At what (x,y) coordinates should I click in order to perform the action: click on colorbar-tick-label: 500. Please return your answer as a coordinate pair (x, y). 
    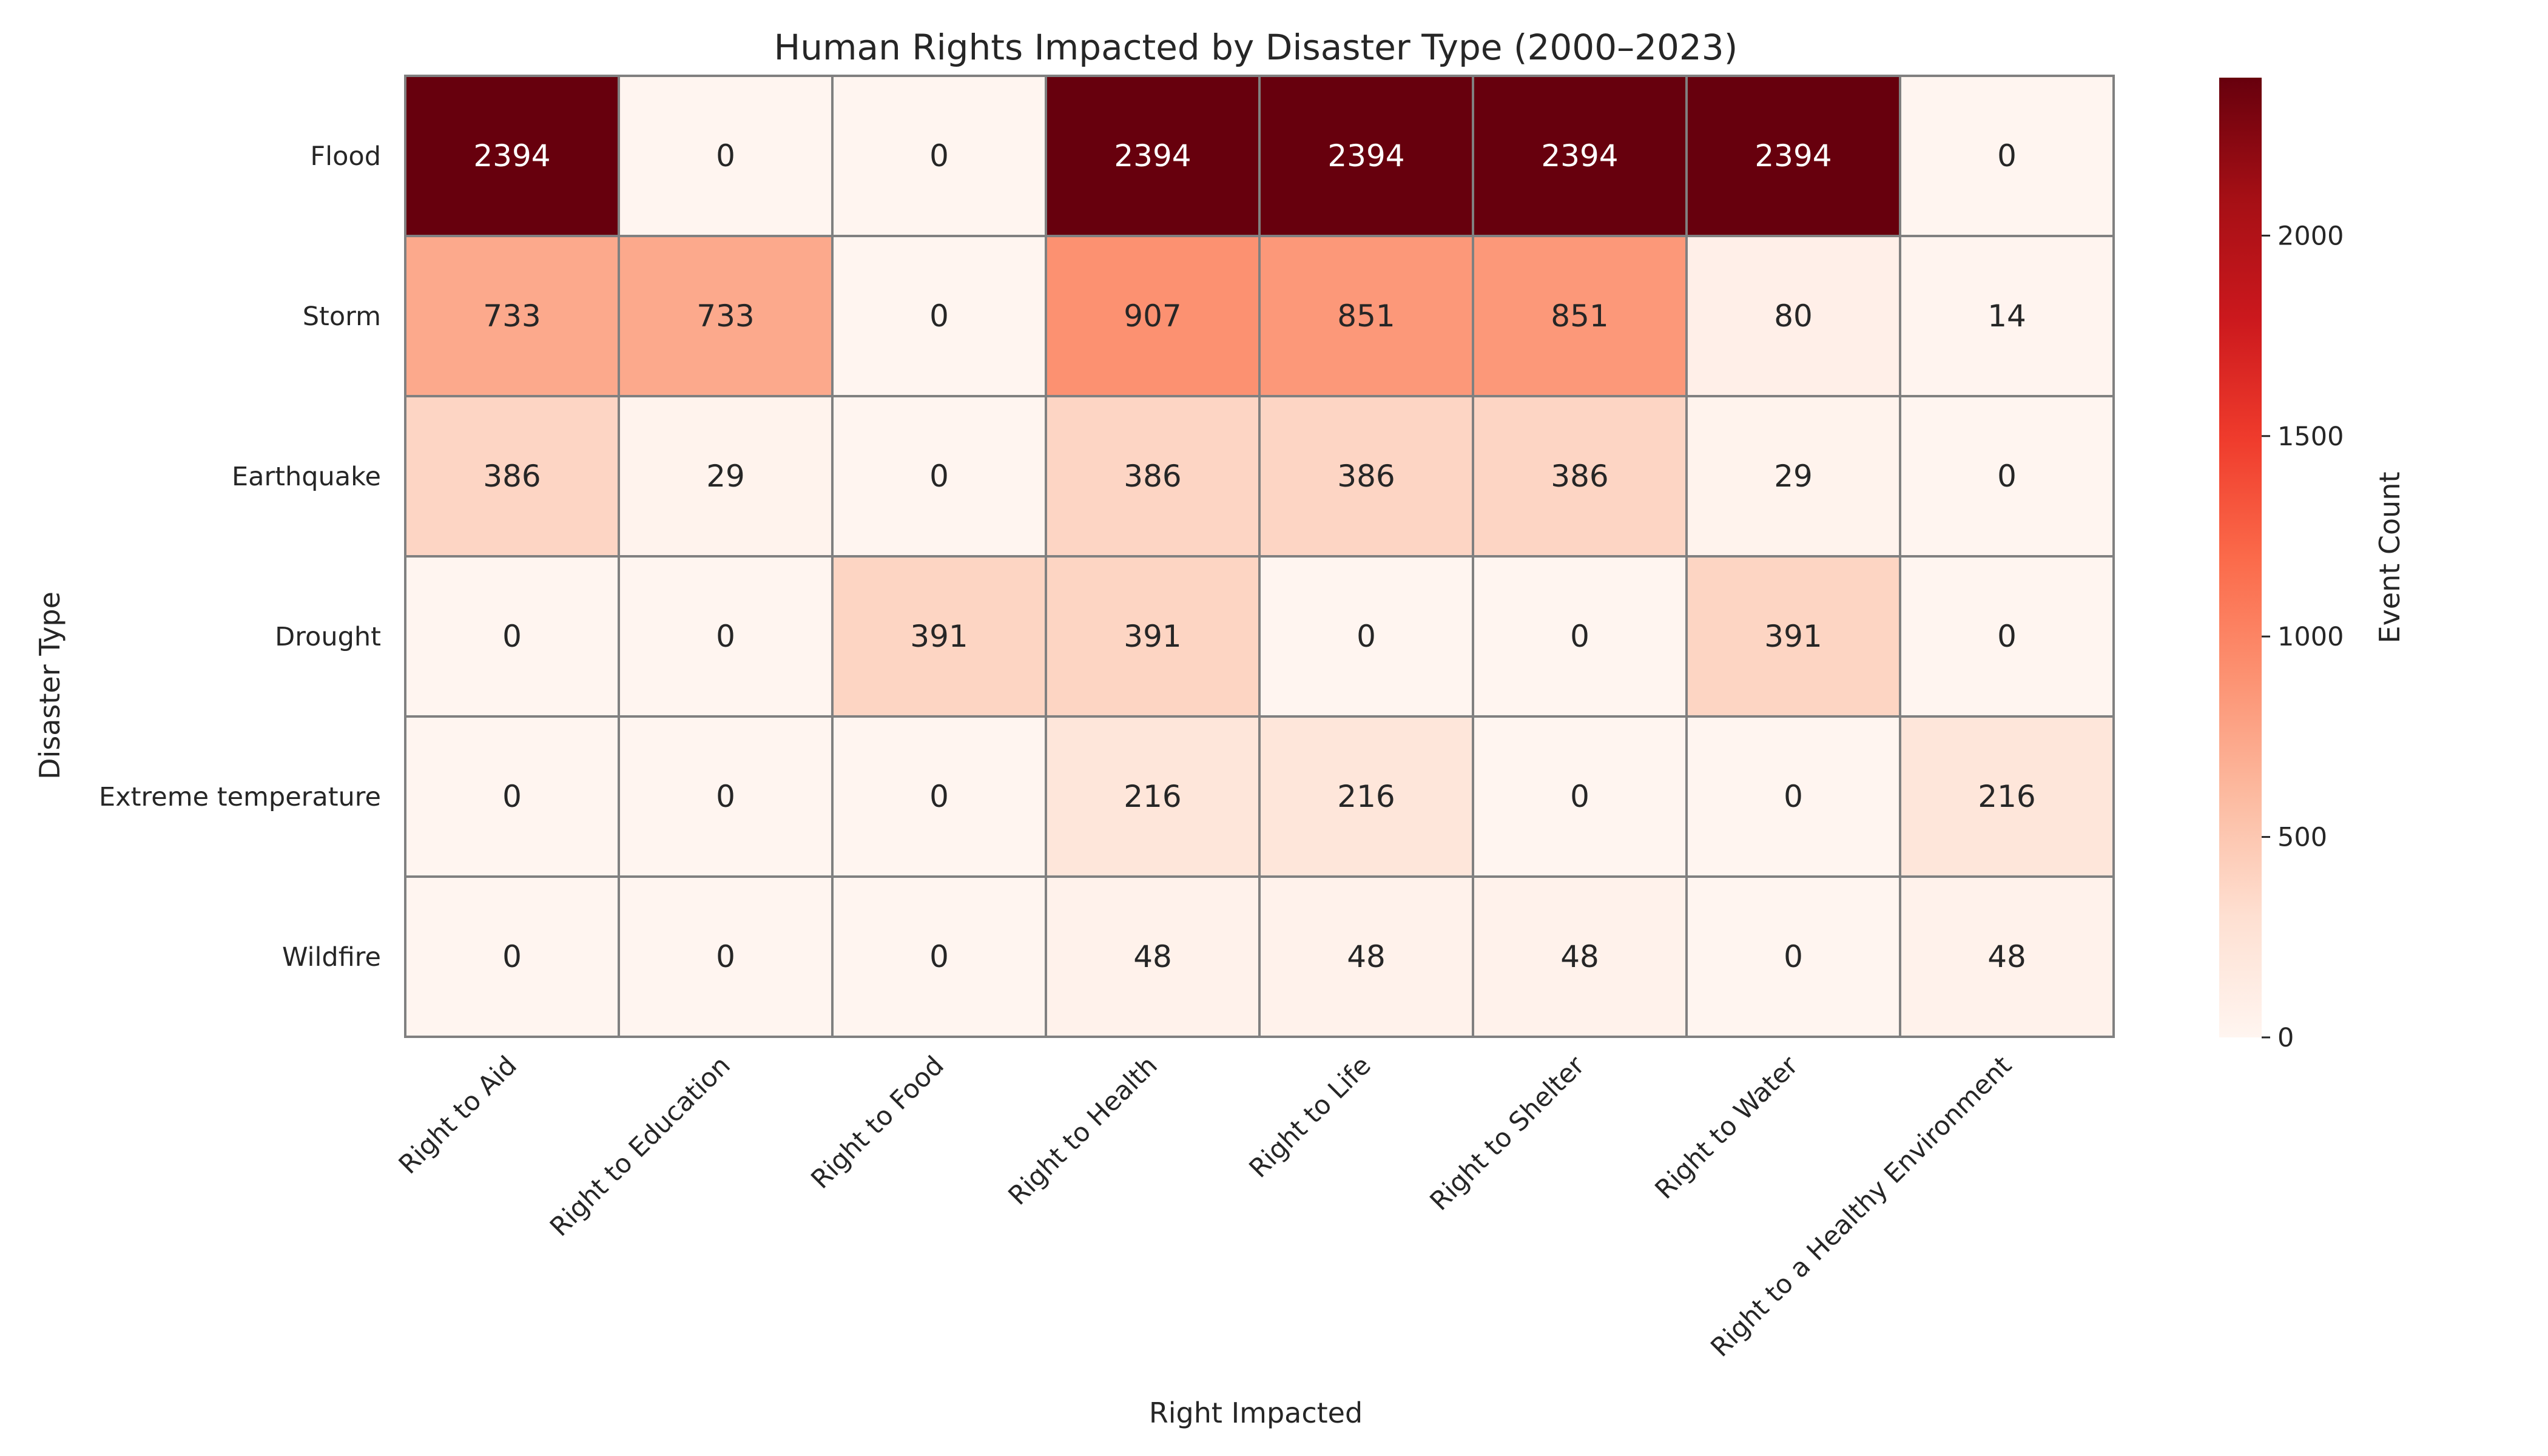
    Looking at the image, I should click on (2302, 838).